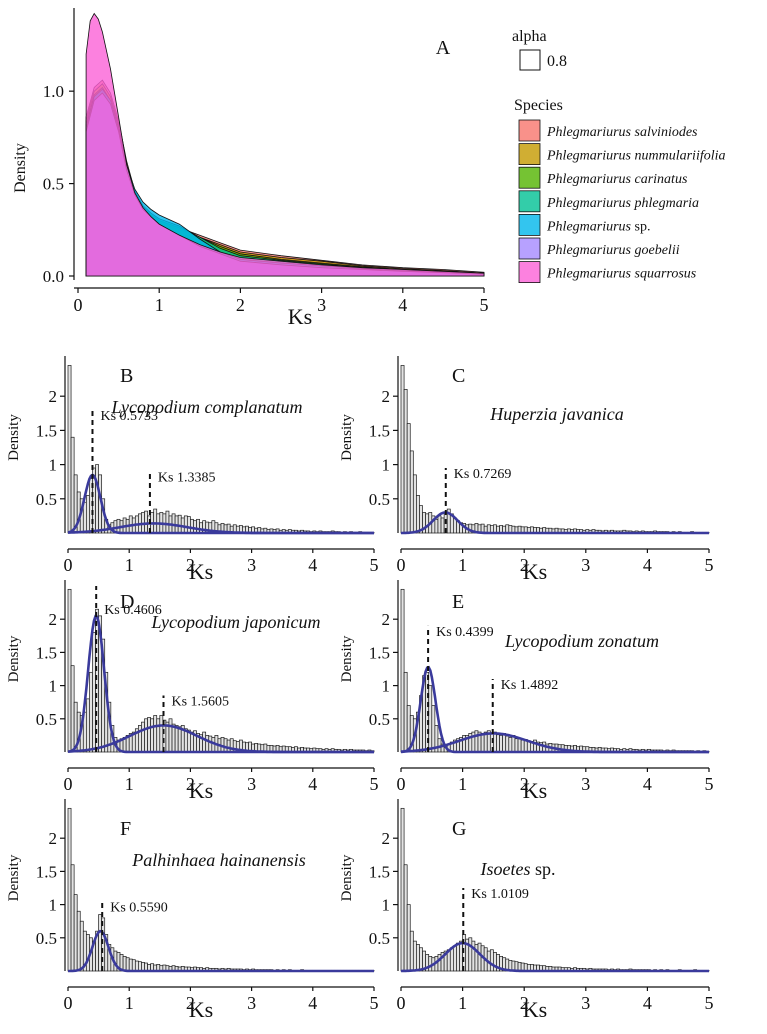 This screenshot has width=767, height=1034. I want to click on legend-label-3: Phlegmariurus phlegmaria, so click(622, 203).